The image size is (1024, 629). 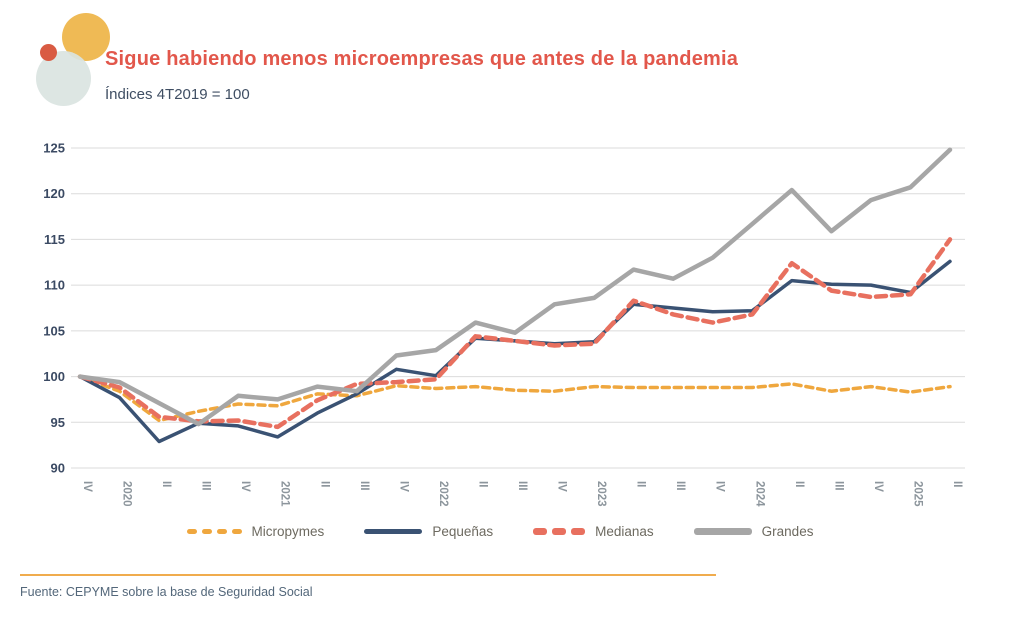 I want to click on logo-red-dot, so click(x=48, y=52).